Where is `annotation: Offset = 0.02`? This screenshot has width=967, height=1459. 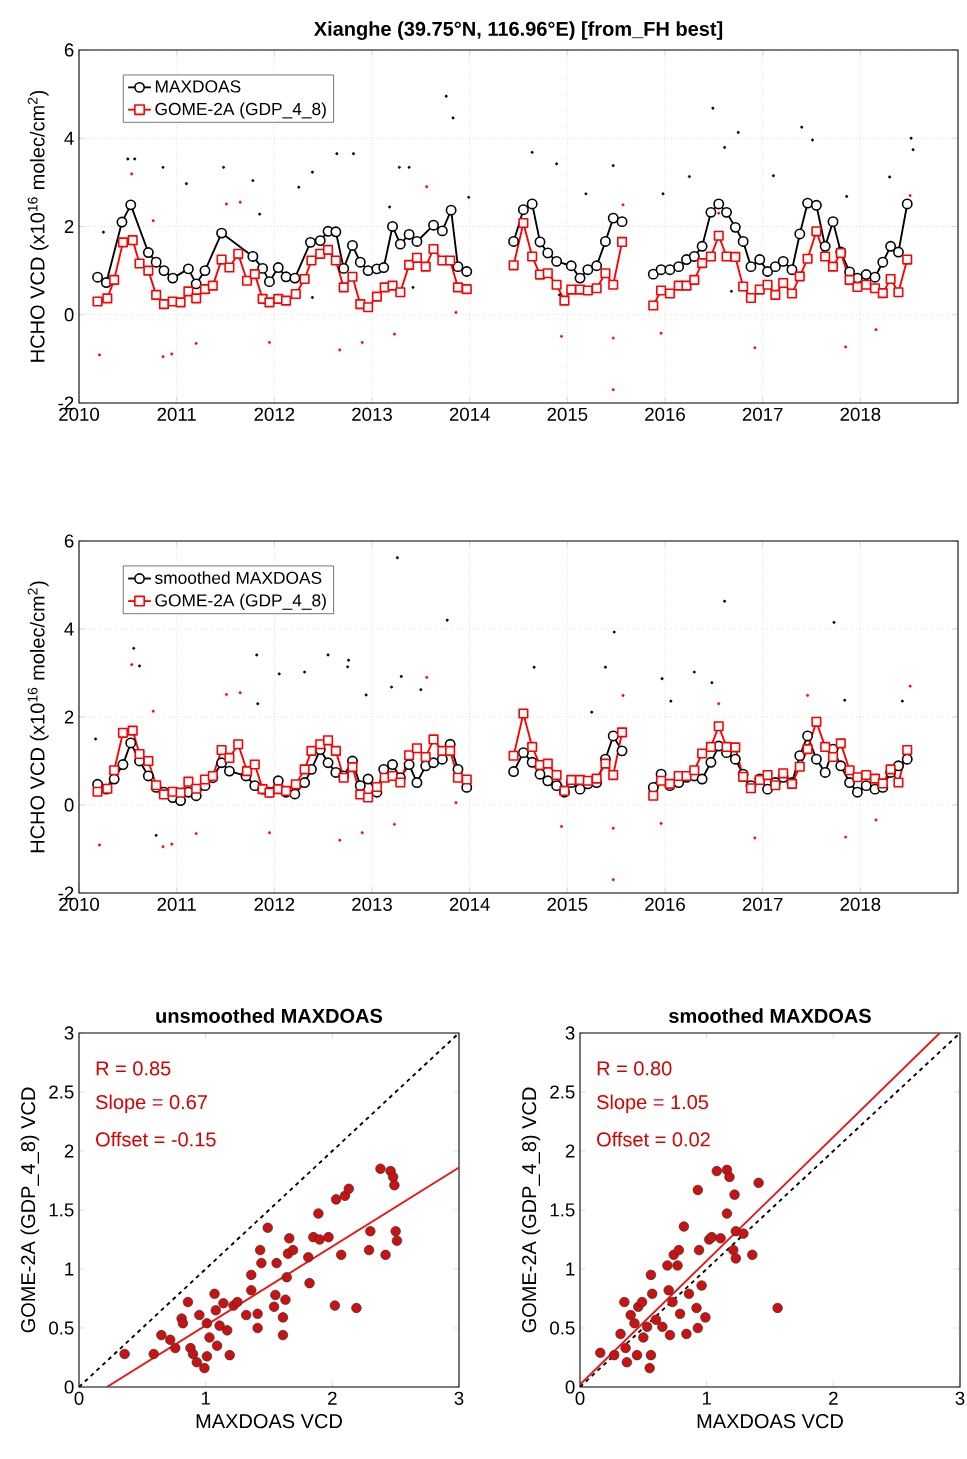
annotation: Offset = 0.02 is located at coordinates (653, 1139).